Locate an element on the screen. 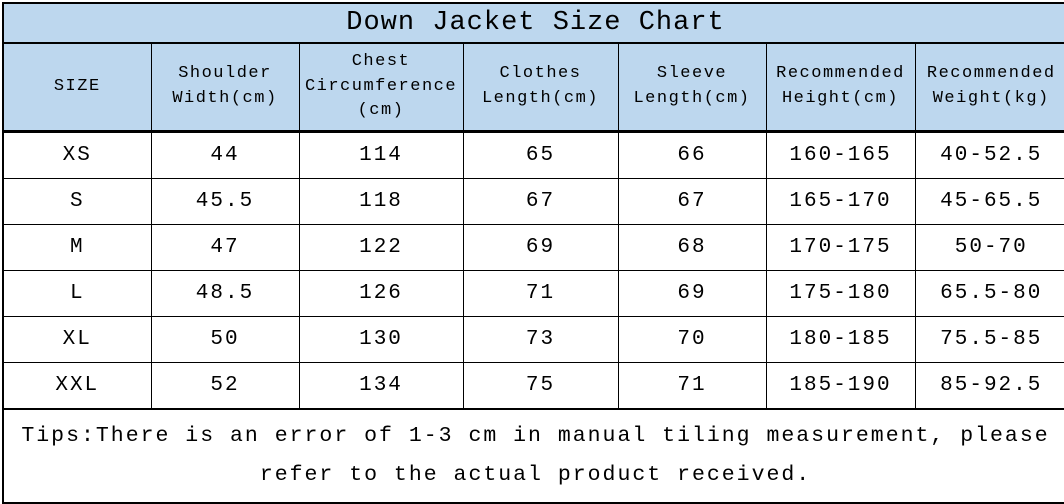 The height and width of the screenshot is (504, 1064). value-cell: 73 is located at coordinates (540, 339).